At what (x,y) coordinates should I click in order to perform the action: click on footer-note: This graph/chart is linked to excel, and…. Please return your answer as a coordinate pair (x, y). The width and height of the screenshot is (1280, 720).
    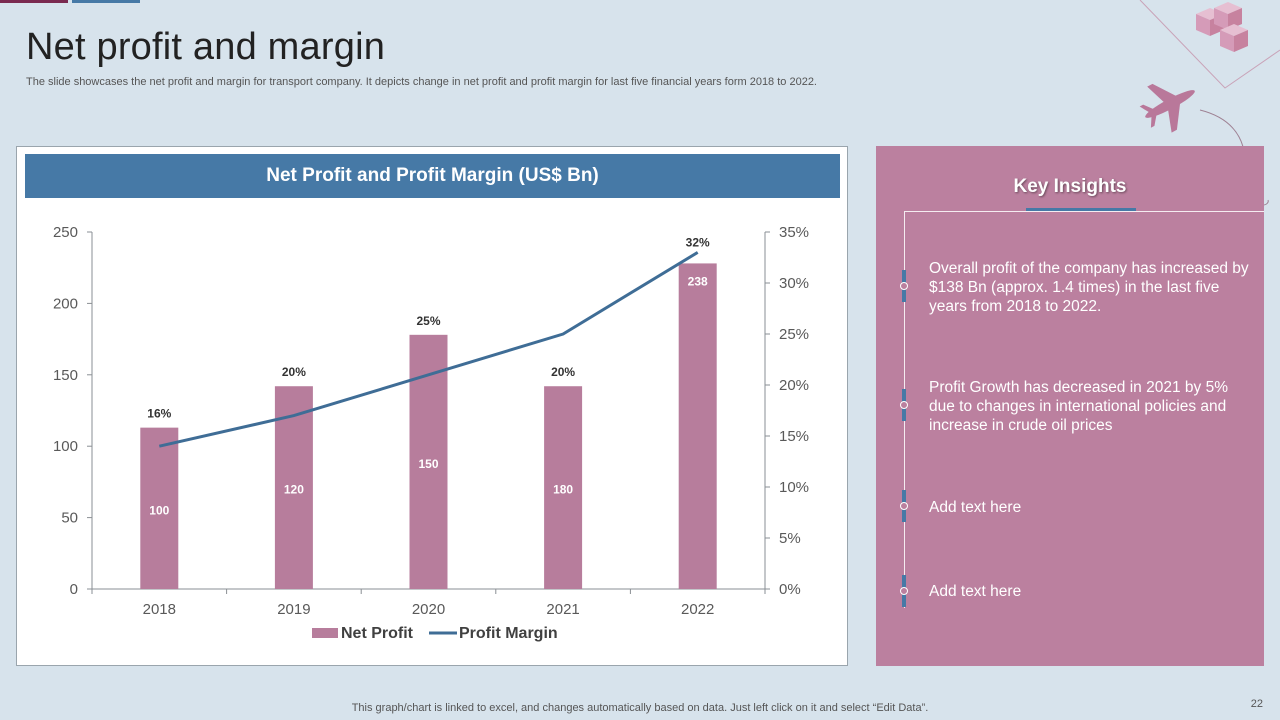
    Looking at the image, I should click on (640, 708).